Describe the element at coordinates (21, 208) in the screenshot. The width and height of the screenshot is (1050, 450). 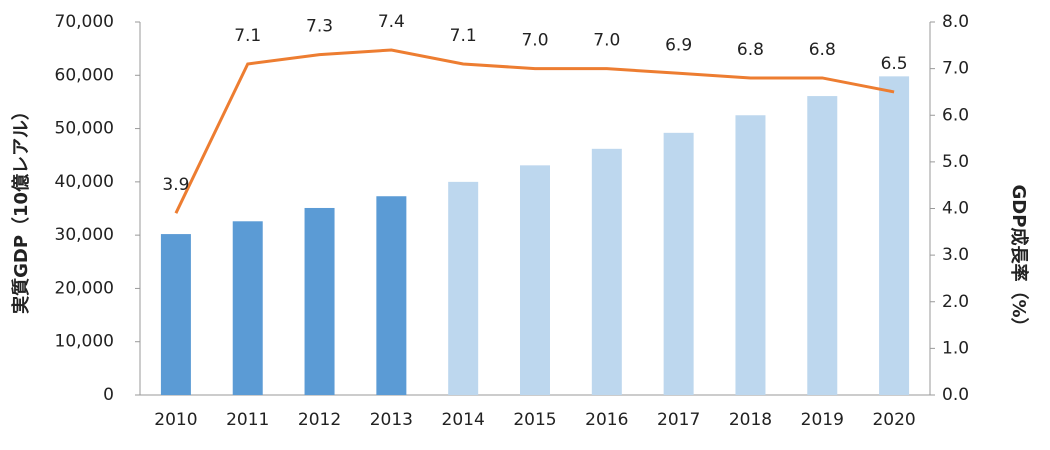
I see `y-axis-title: 実質GDP（10億レアル）` at that location.